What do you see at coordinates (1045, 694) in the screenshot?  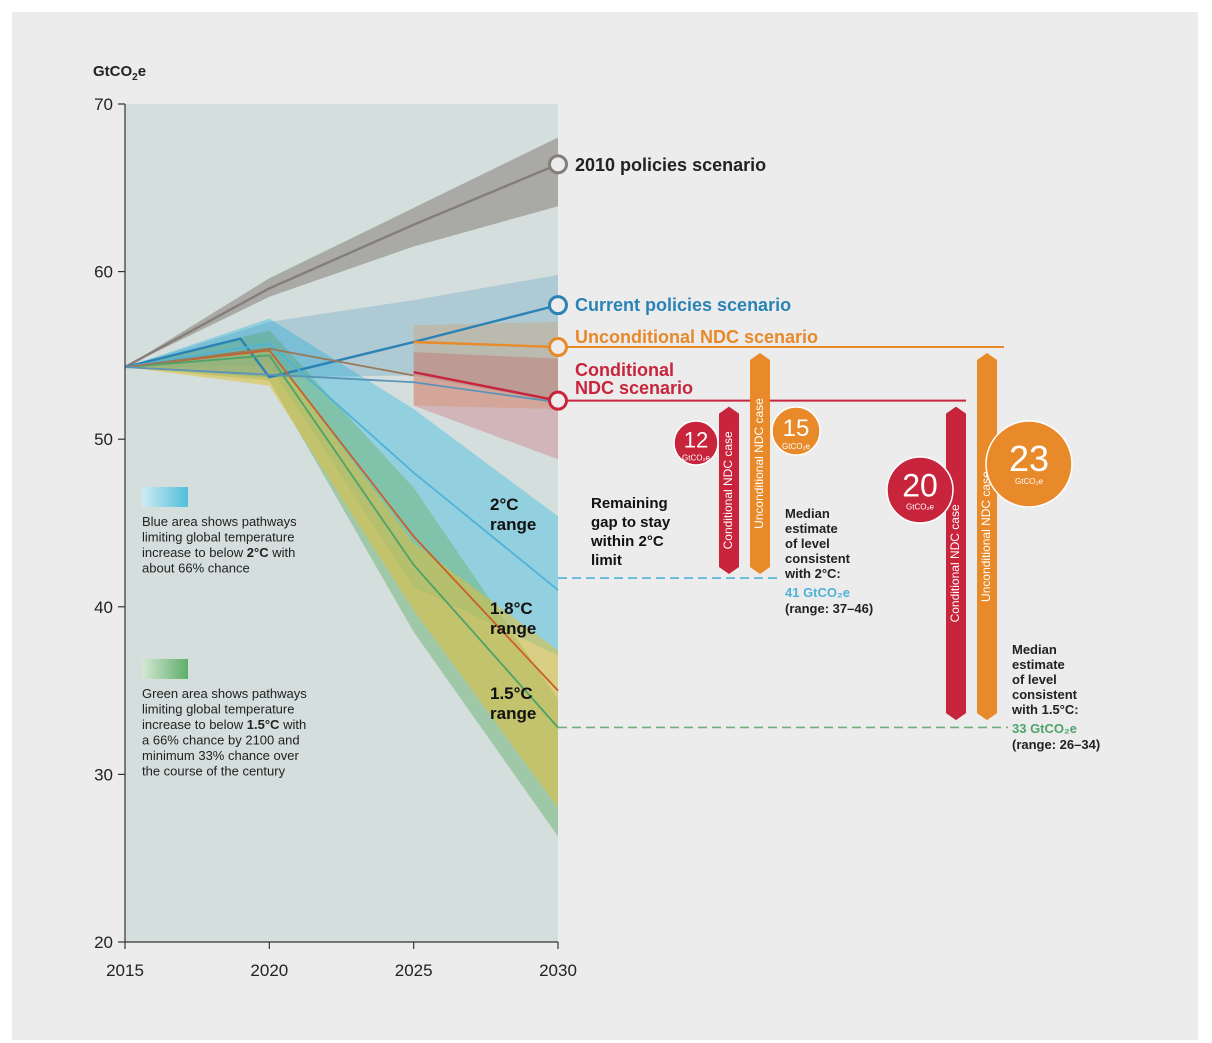 I see `median-15c-line4: consistent` at bounding box center [1045, 694].